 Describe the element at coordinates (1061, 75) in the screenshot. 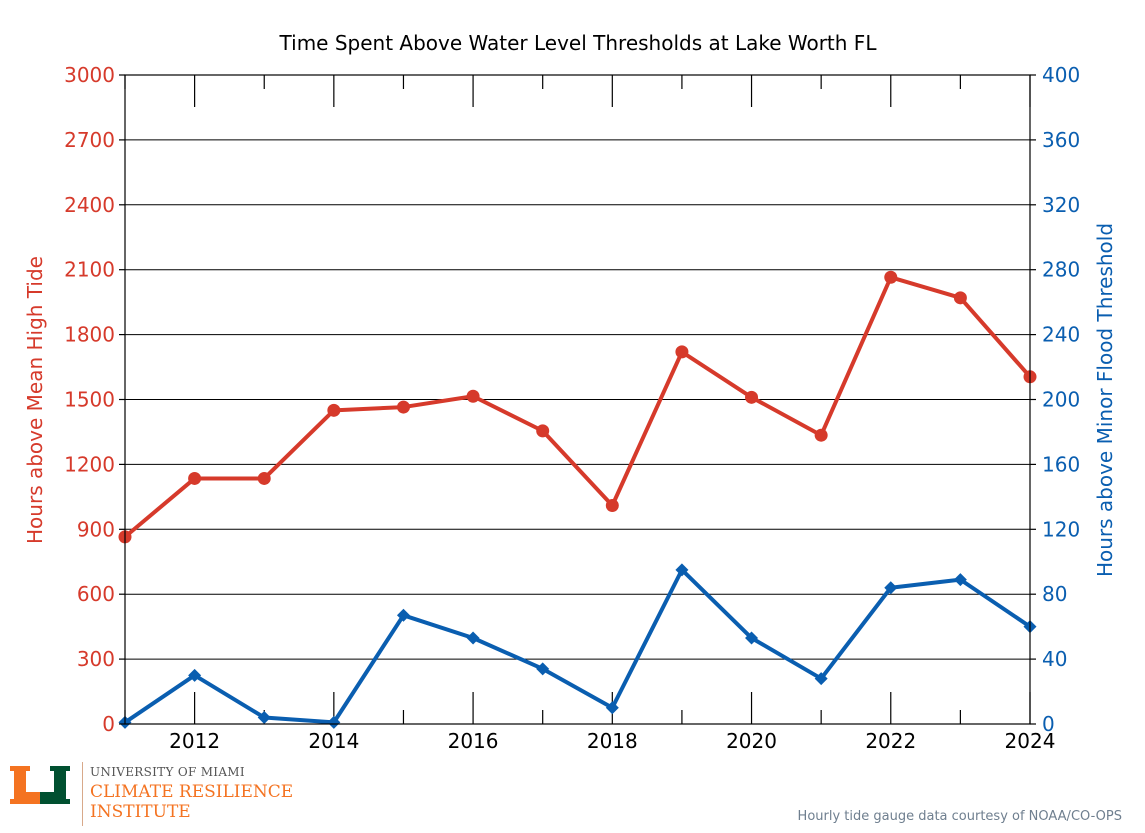

I see `y-right-tick-label: 400` at that location.